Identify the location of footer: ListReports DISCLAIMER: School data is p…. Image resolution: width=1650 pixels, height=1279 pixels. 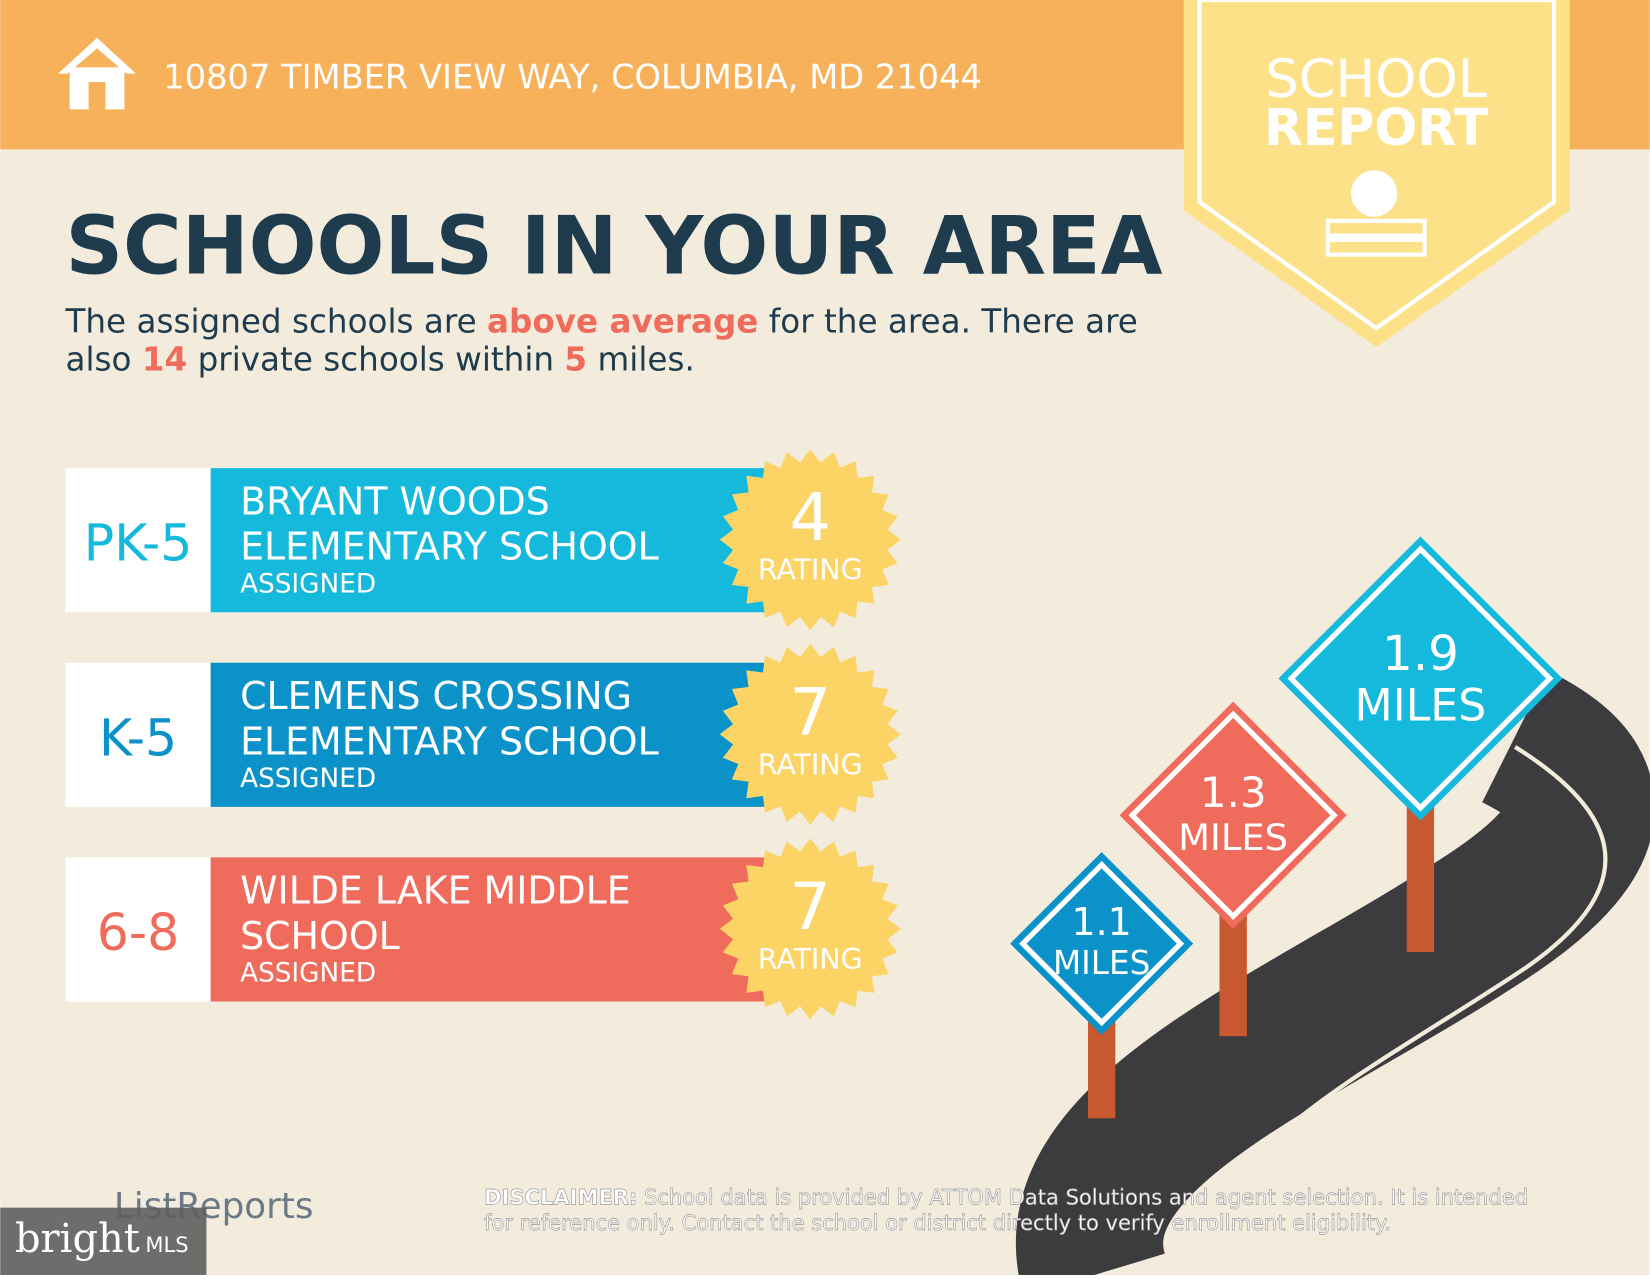
(764, 1229).